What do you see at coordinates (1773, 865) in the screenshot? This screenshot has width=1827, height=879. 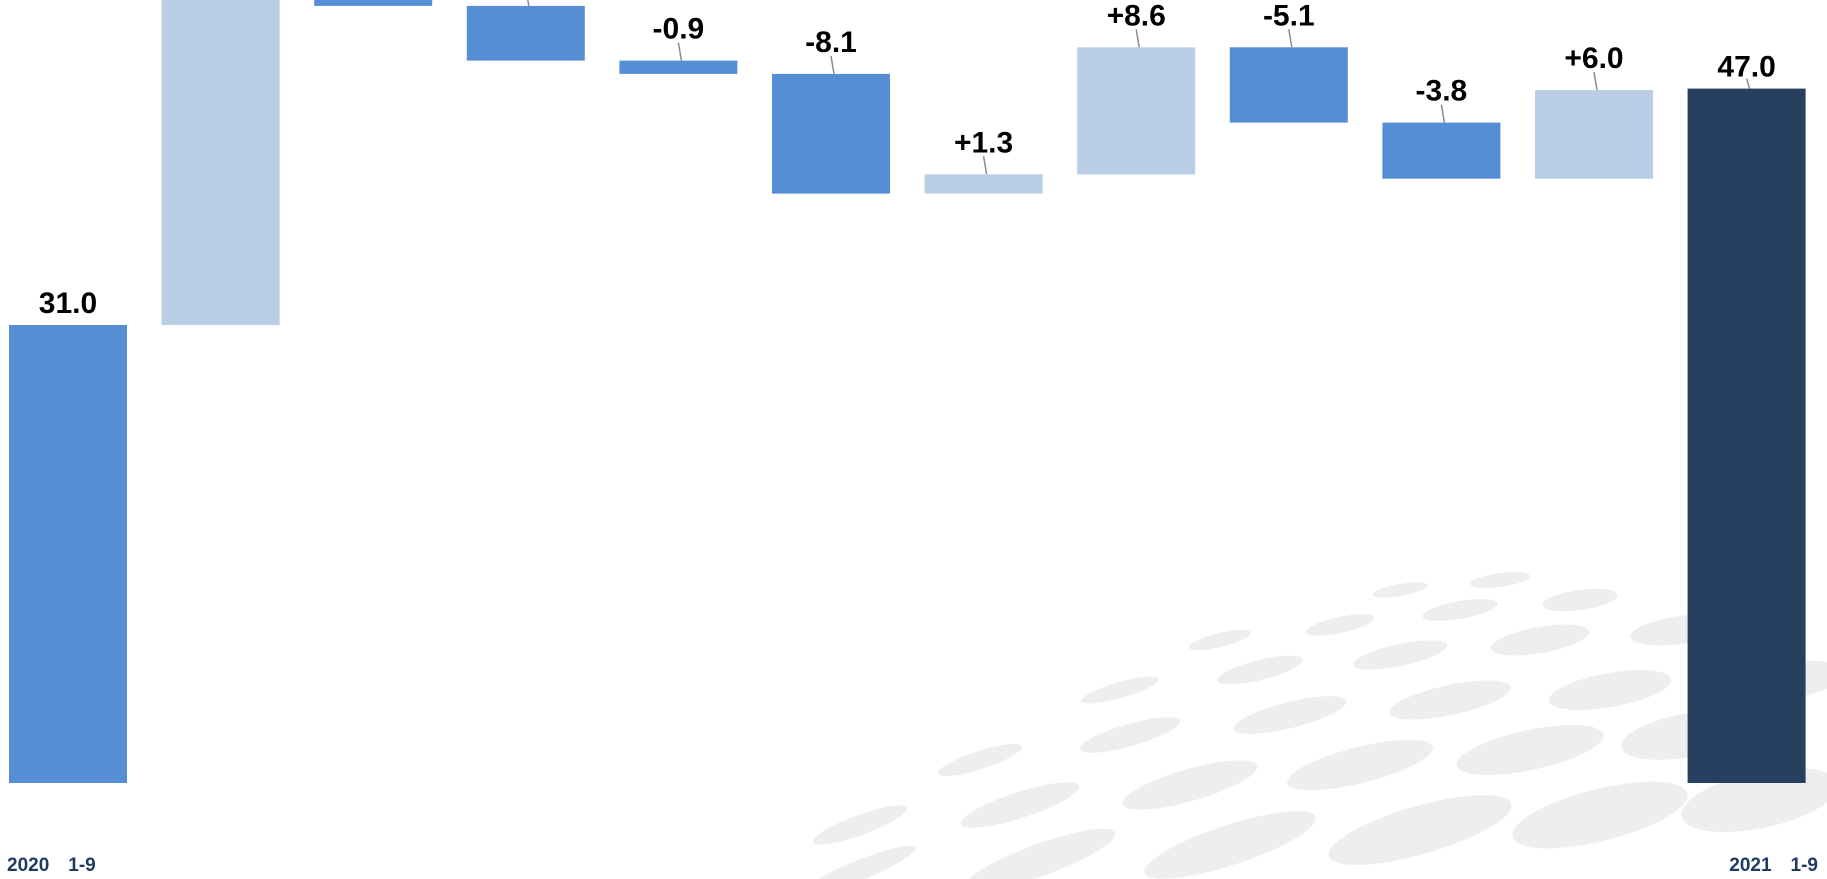 I see `category-label-11: 2021 1-9` at bounding box center [1773, 865].